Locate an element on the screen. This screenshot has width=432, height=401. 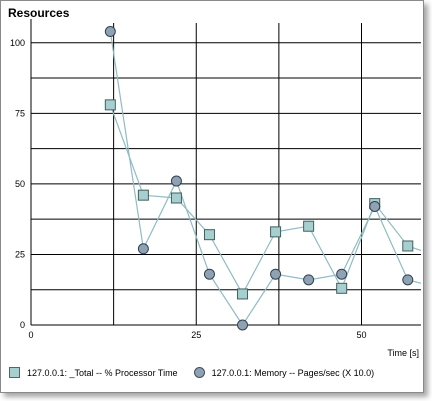
x-tick-label: 25 is located at coordinates (196, 335).